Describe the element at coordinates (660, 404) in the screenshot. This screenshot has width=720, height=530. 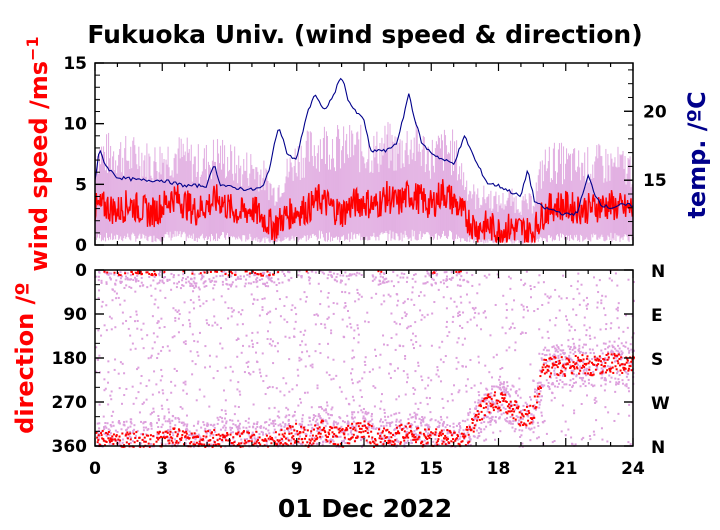
I see `compass-tick-label: W` at that location.